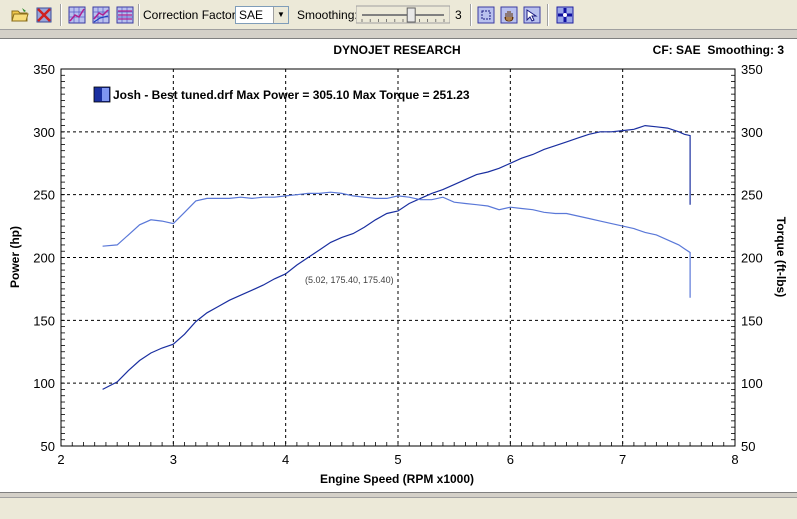 The image size is (797, 519). Describe the element at coordinates (44, 320) in the screenshot. I see `y-tick-label: 150` at that location.